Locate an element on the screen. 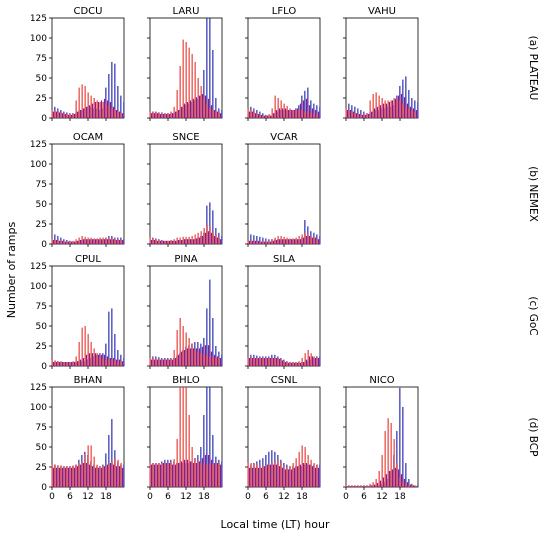 The height and width of the screenshot is (543, 550). y-tick-label: 75 is located at coordinates (41, 428).